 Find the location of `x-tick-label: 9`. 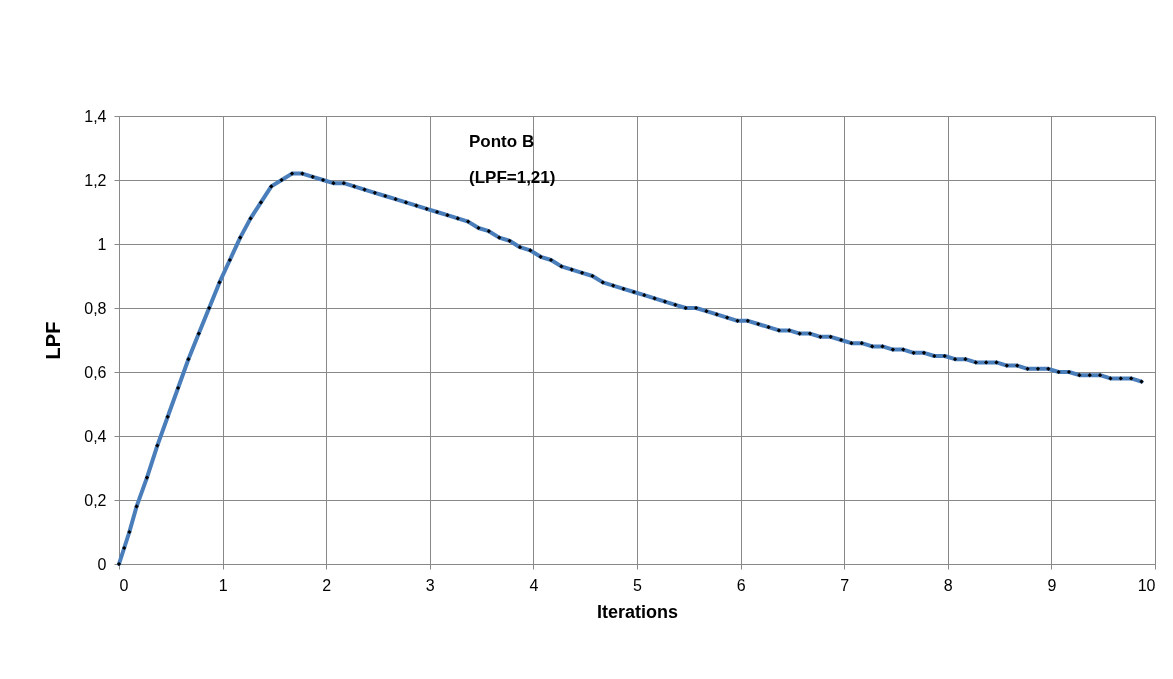

x-tick-label: 9 is located at coordinates (1052, 585).